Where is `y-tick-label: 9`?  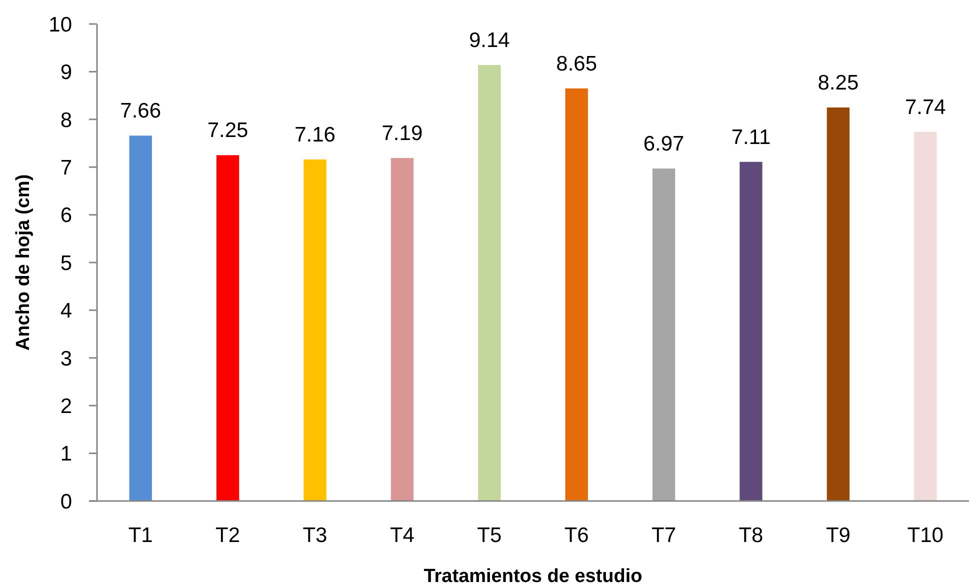
y-tick-label: 9 is located at coordinates (66, 72).